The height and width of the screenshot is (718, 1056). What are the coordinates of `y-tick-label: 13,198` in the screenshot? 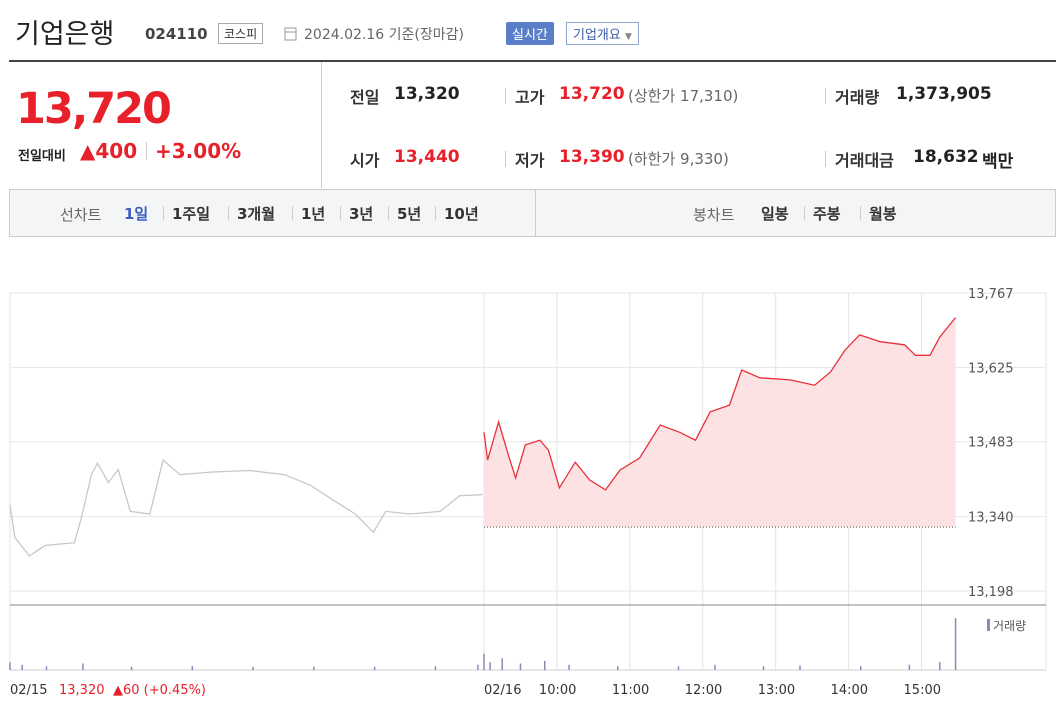 It's located at (991, 592).